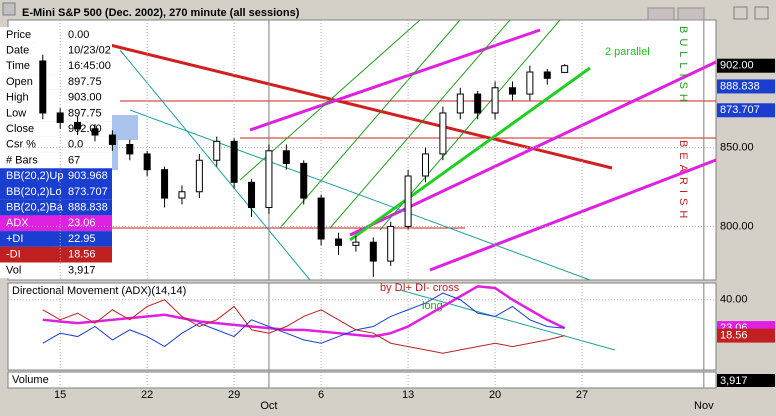 Image resolution: width=776 pixels, height=416 pixels. Describe the element at coordinates (17, 50) in the screenshot. I see `data-label: Date` at that location.